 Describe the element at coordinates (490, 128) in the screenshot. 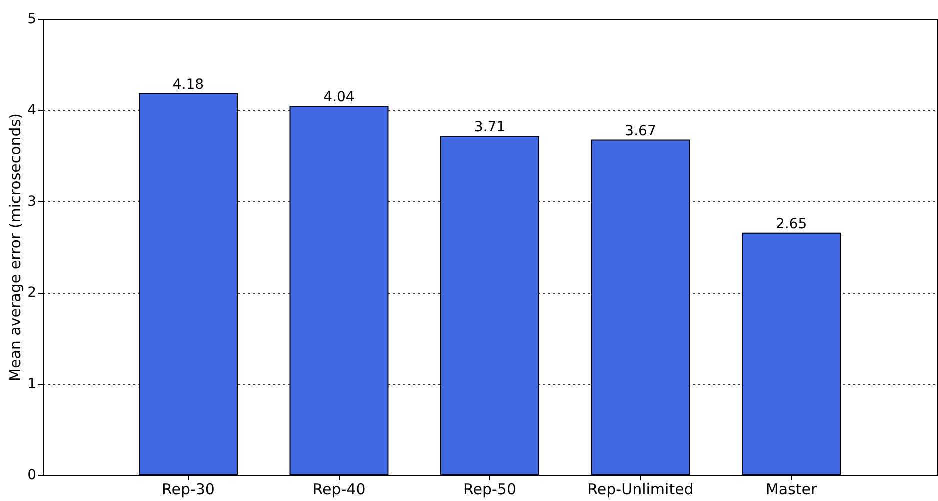

I see `data-label: 3.71` at that location.